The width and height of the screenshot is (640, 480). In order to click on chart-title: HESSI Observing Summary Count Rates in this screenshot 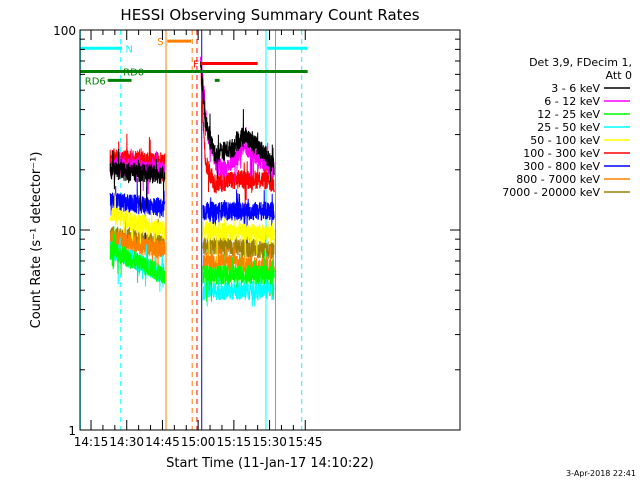, I will do `click(269, 15)`.